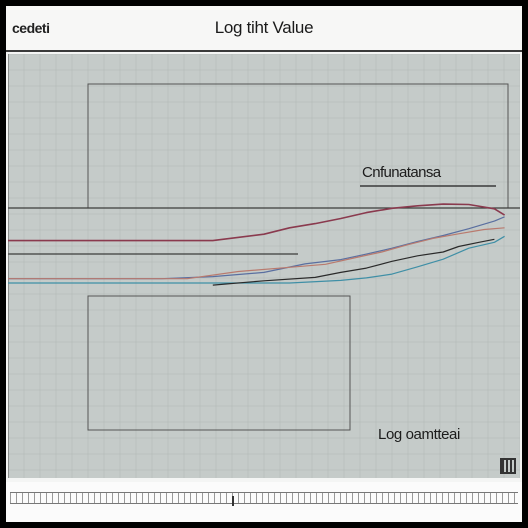  What do you see at coordinates (419, 434) in the screenshot?
I see `x-axis-label: Log oamtteai` at bounding box center [419, 434].